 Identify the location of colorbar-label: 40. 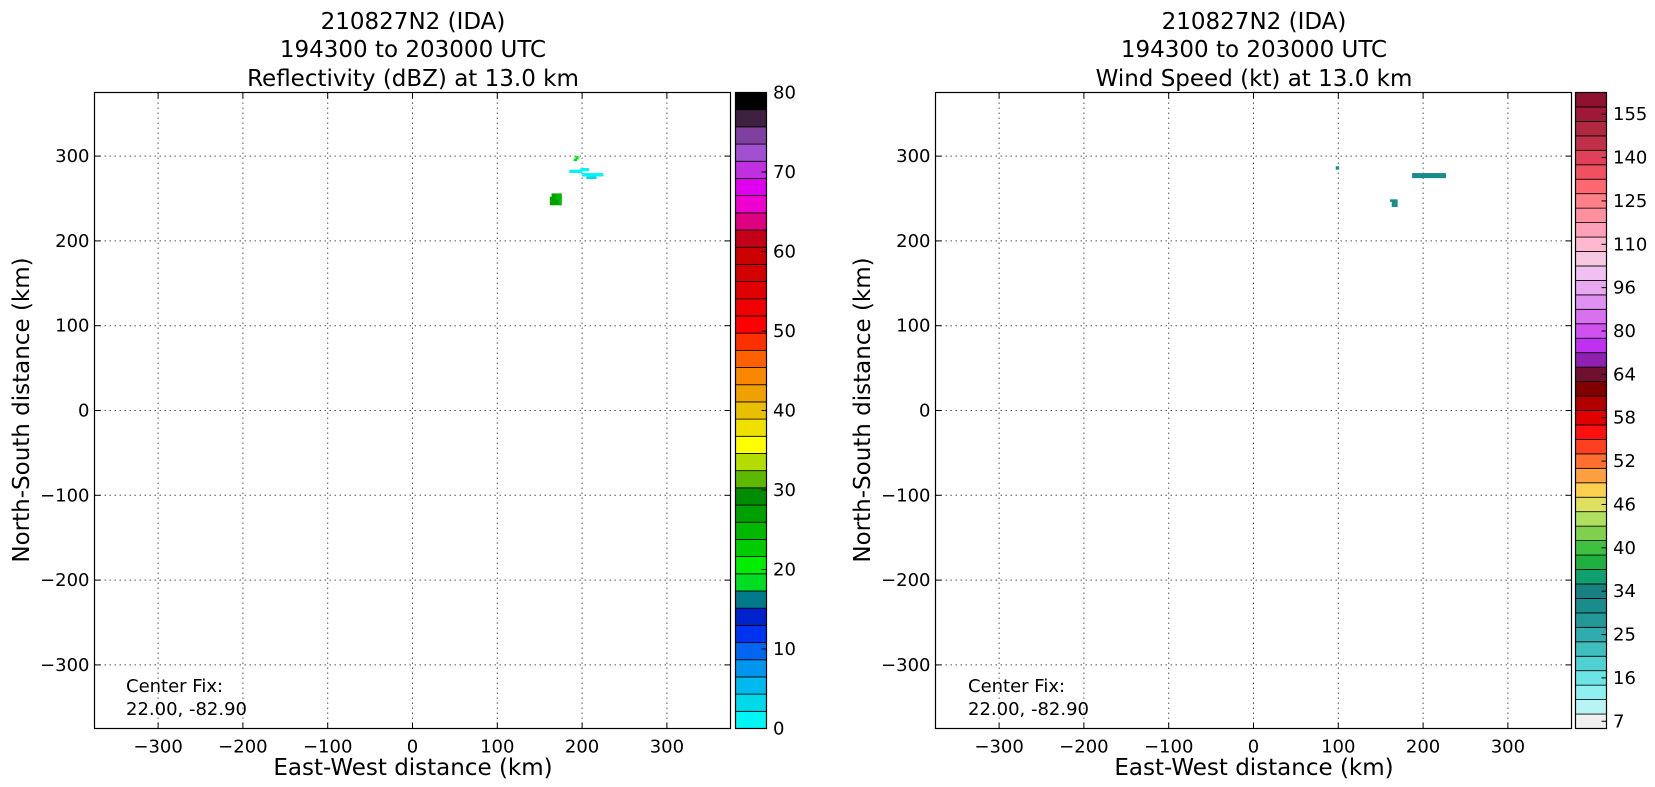
(1624, 548).